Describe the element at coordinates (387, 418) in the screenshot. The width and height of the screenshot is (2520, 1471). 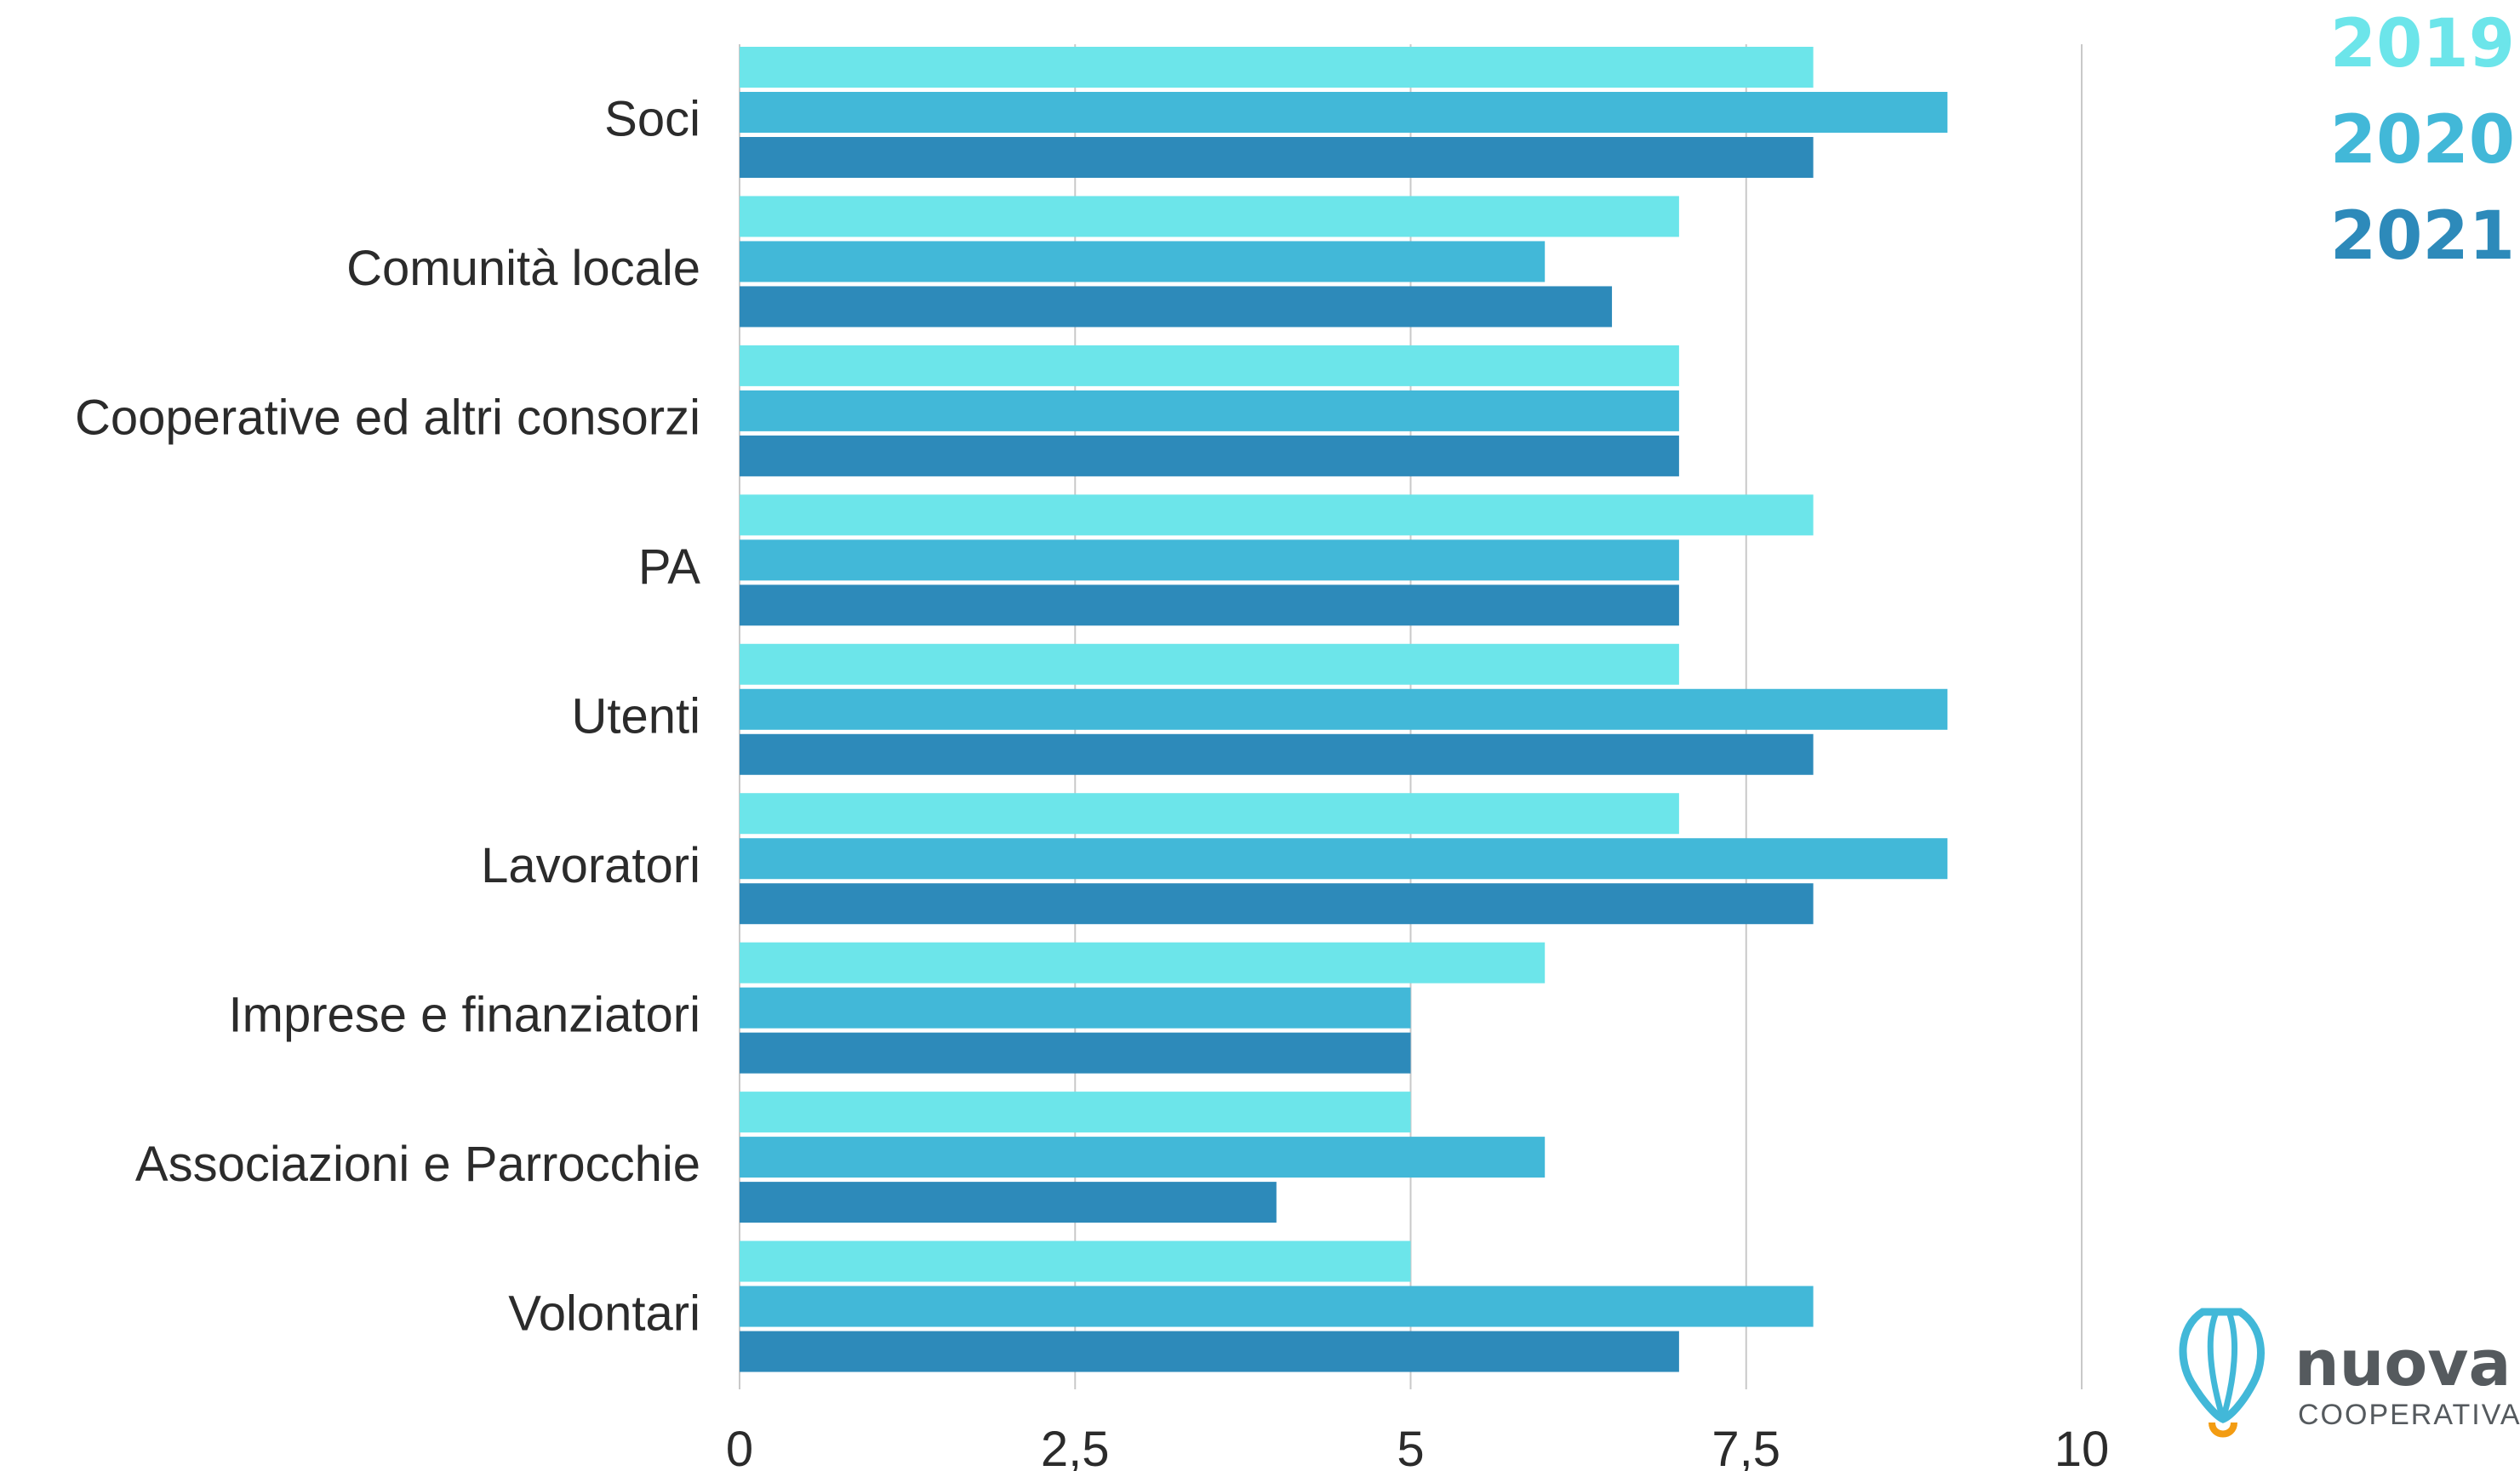
I see `category-label: Cooperative ed altri consorzi` at that location.